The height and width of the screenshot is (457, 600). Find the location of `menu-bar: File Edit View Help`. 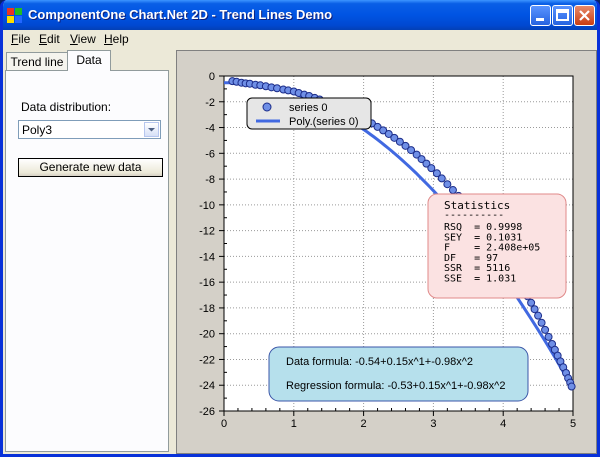

menu-bar: File Edit View Help is located at coordinates (300, 39).